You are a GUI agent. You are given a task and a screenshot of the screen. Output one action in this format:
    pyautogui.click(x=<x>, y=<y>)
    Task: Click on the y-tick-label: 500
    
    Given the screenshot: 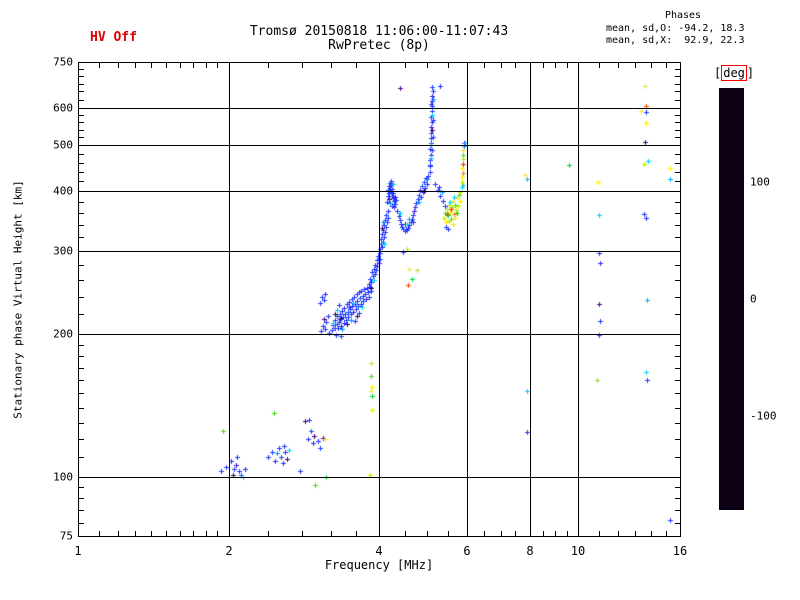 What is the action you would take?
    pyautogui.click(x=63, y=145)
    